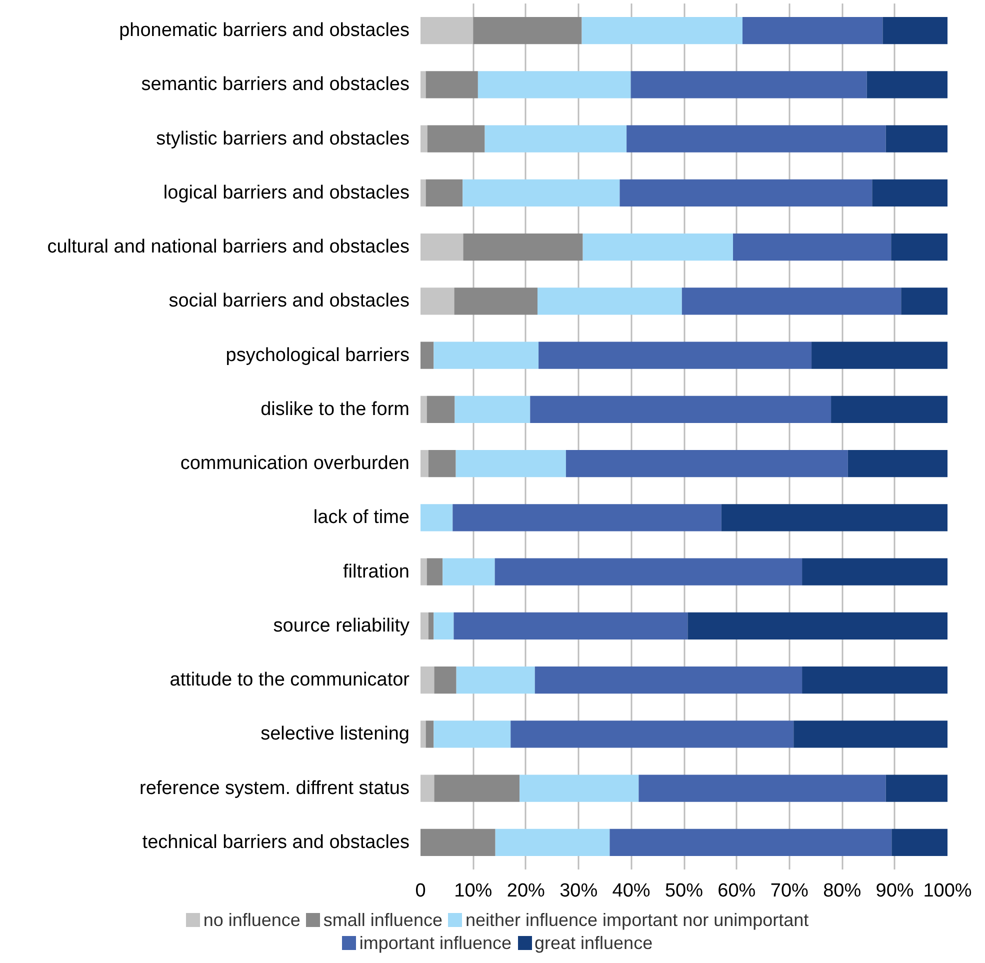 This screenshot has width=985, height=963. What do you see at coordinates (276, 842) in the screenshot?
I see `y-tick-label: technical barriers and obstacles` at bounding box center [276, 842].